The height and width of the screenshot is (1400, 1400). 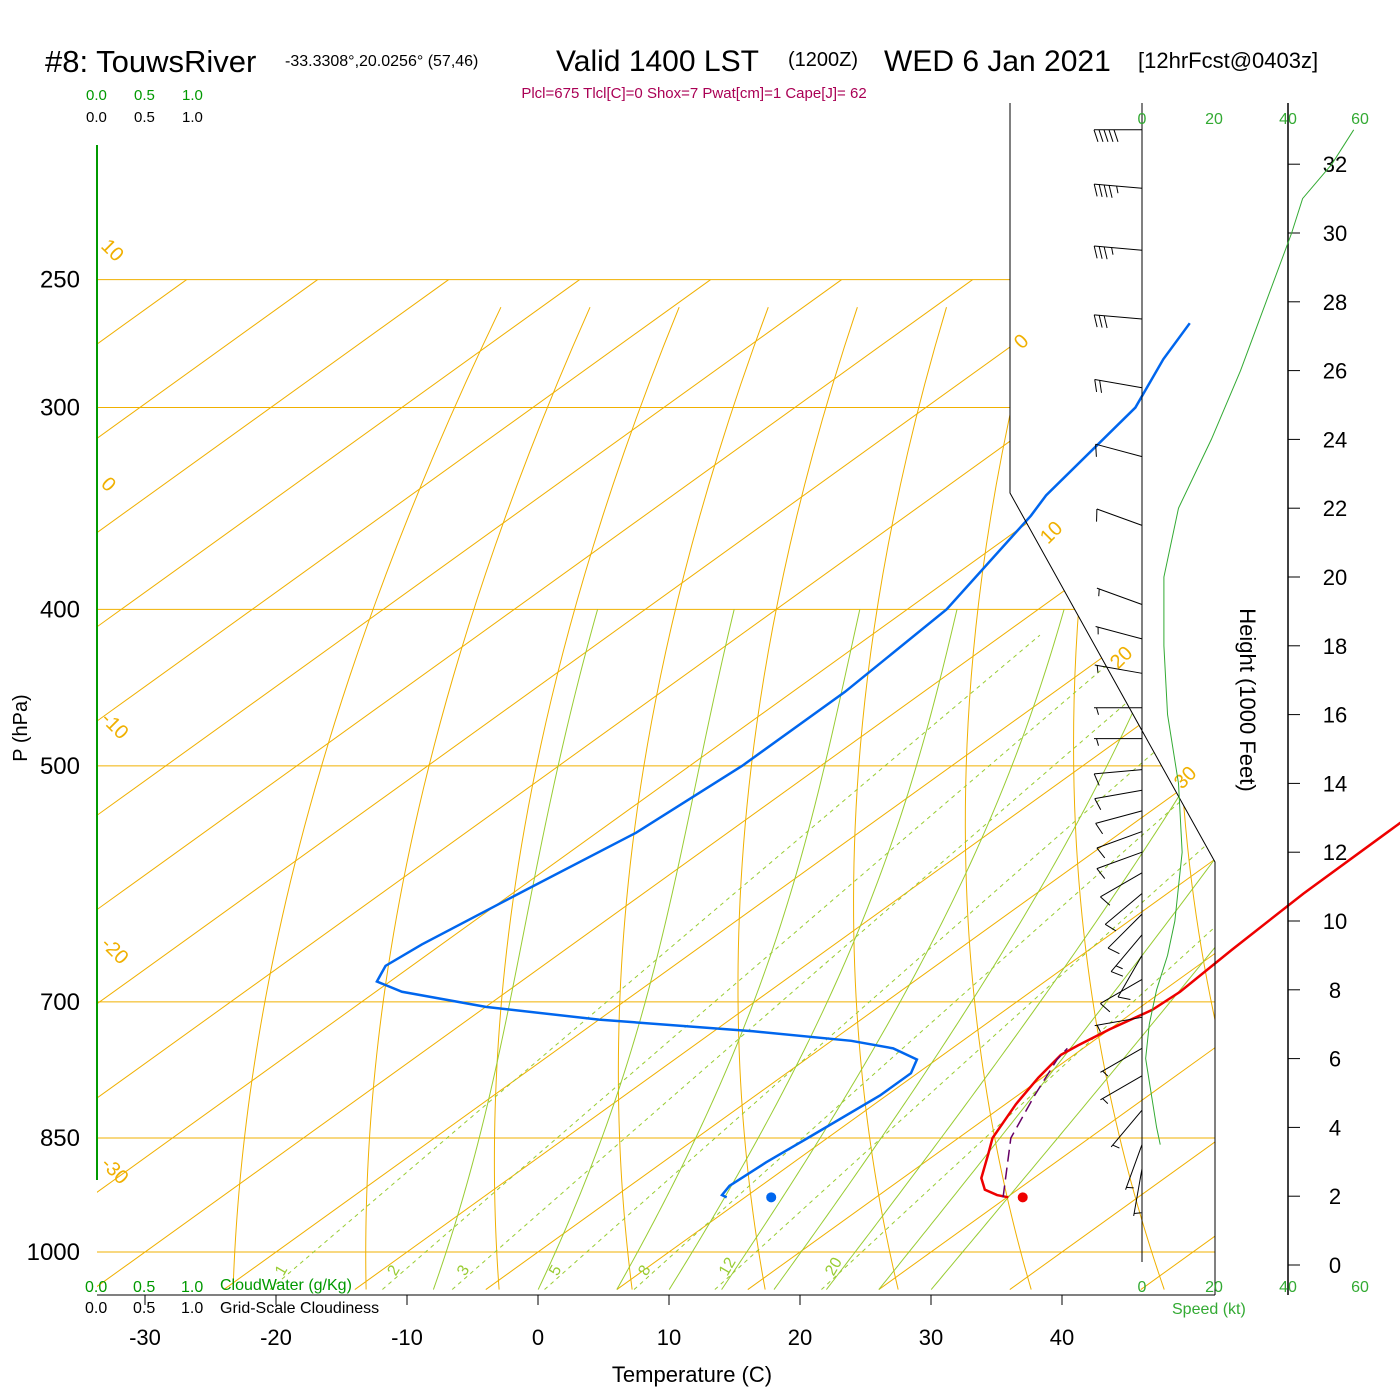 What do you see at coordinates (144, 117) in the screenshot?
I see `cloudiness-top-labels: 0.0 0.5 1.0` at bounding box center [144, 117].